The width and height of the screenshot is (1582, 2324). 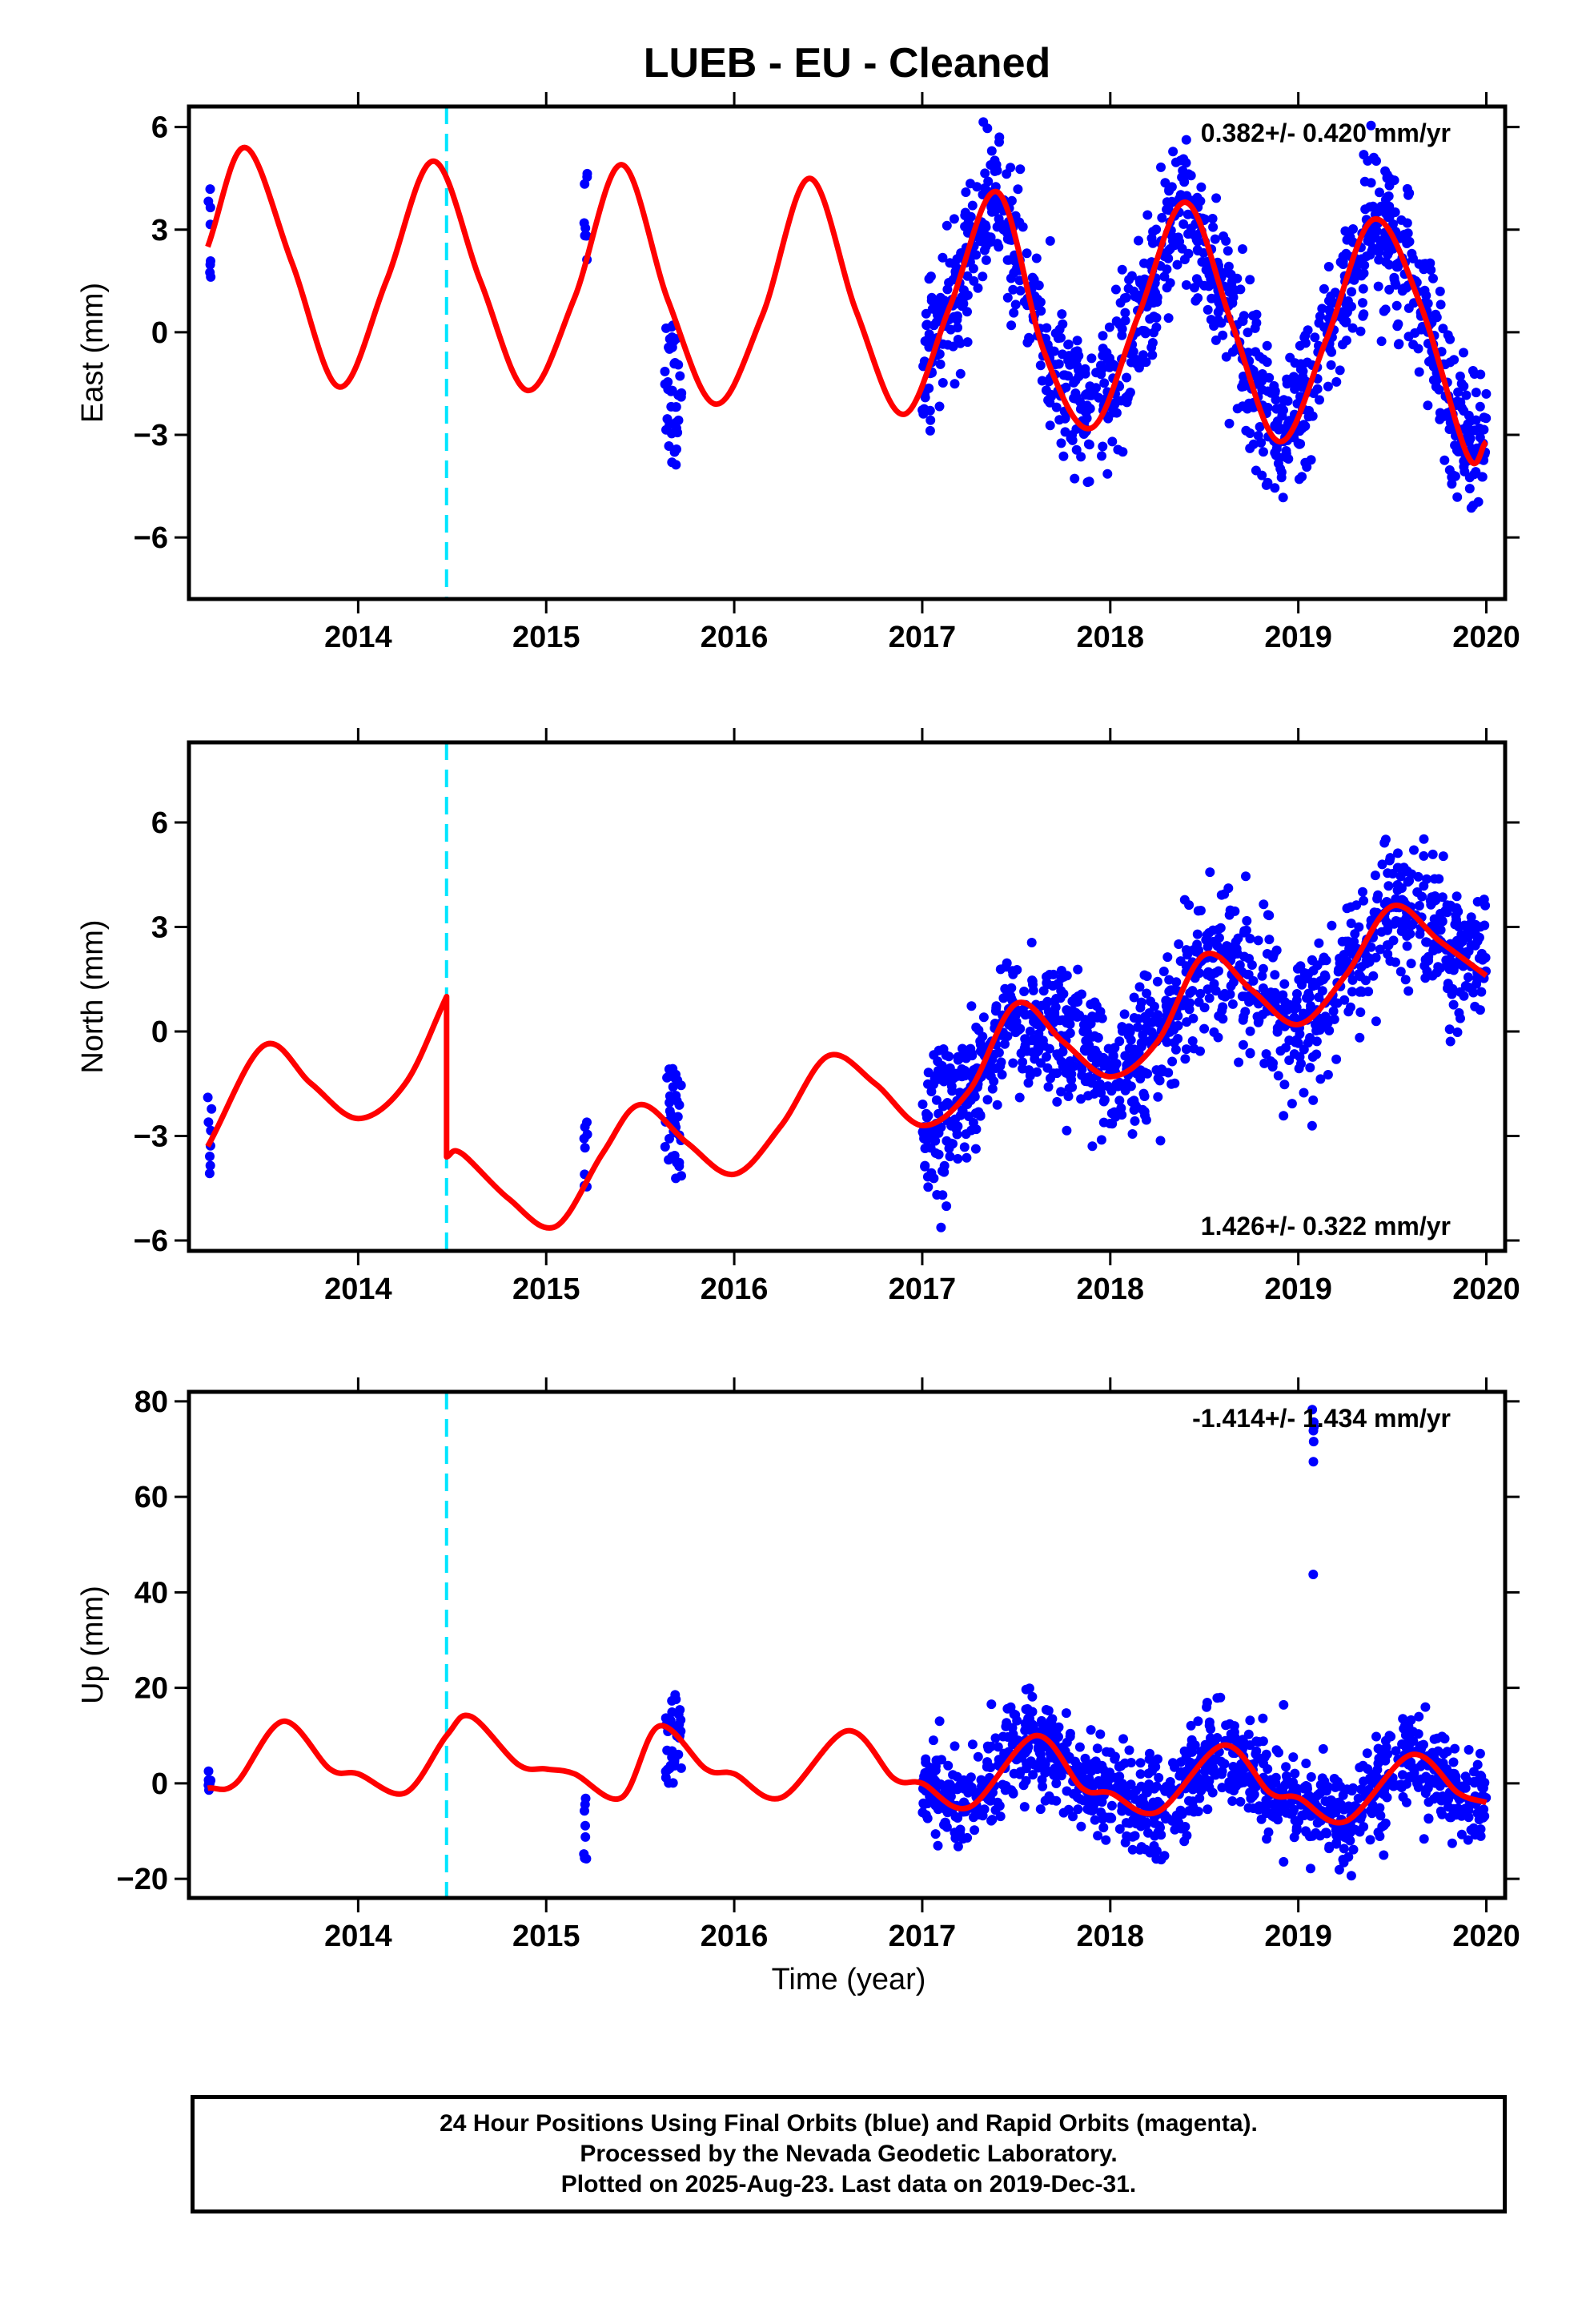 What do you see at coordinates (93, 996) in the screenshot?
I see `y-axis-label: North (mm)` at bounding box center [93, 996].